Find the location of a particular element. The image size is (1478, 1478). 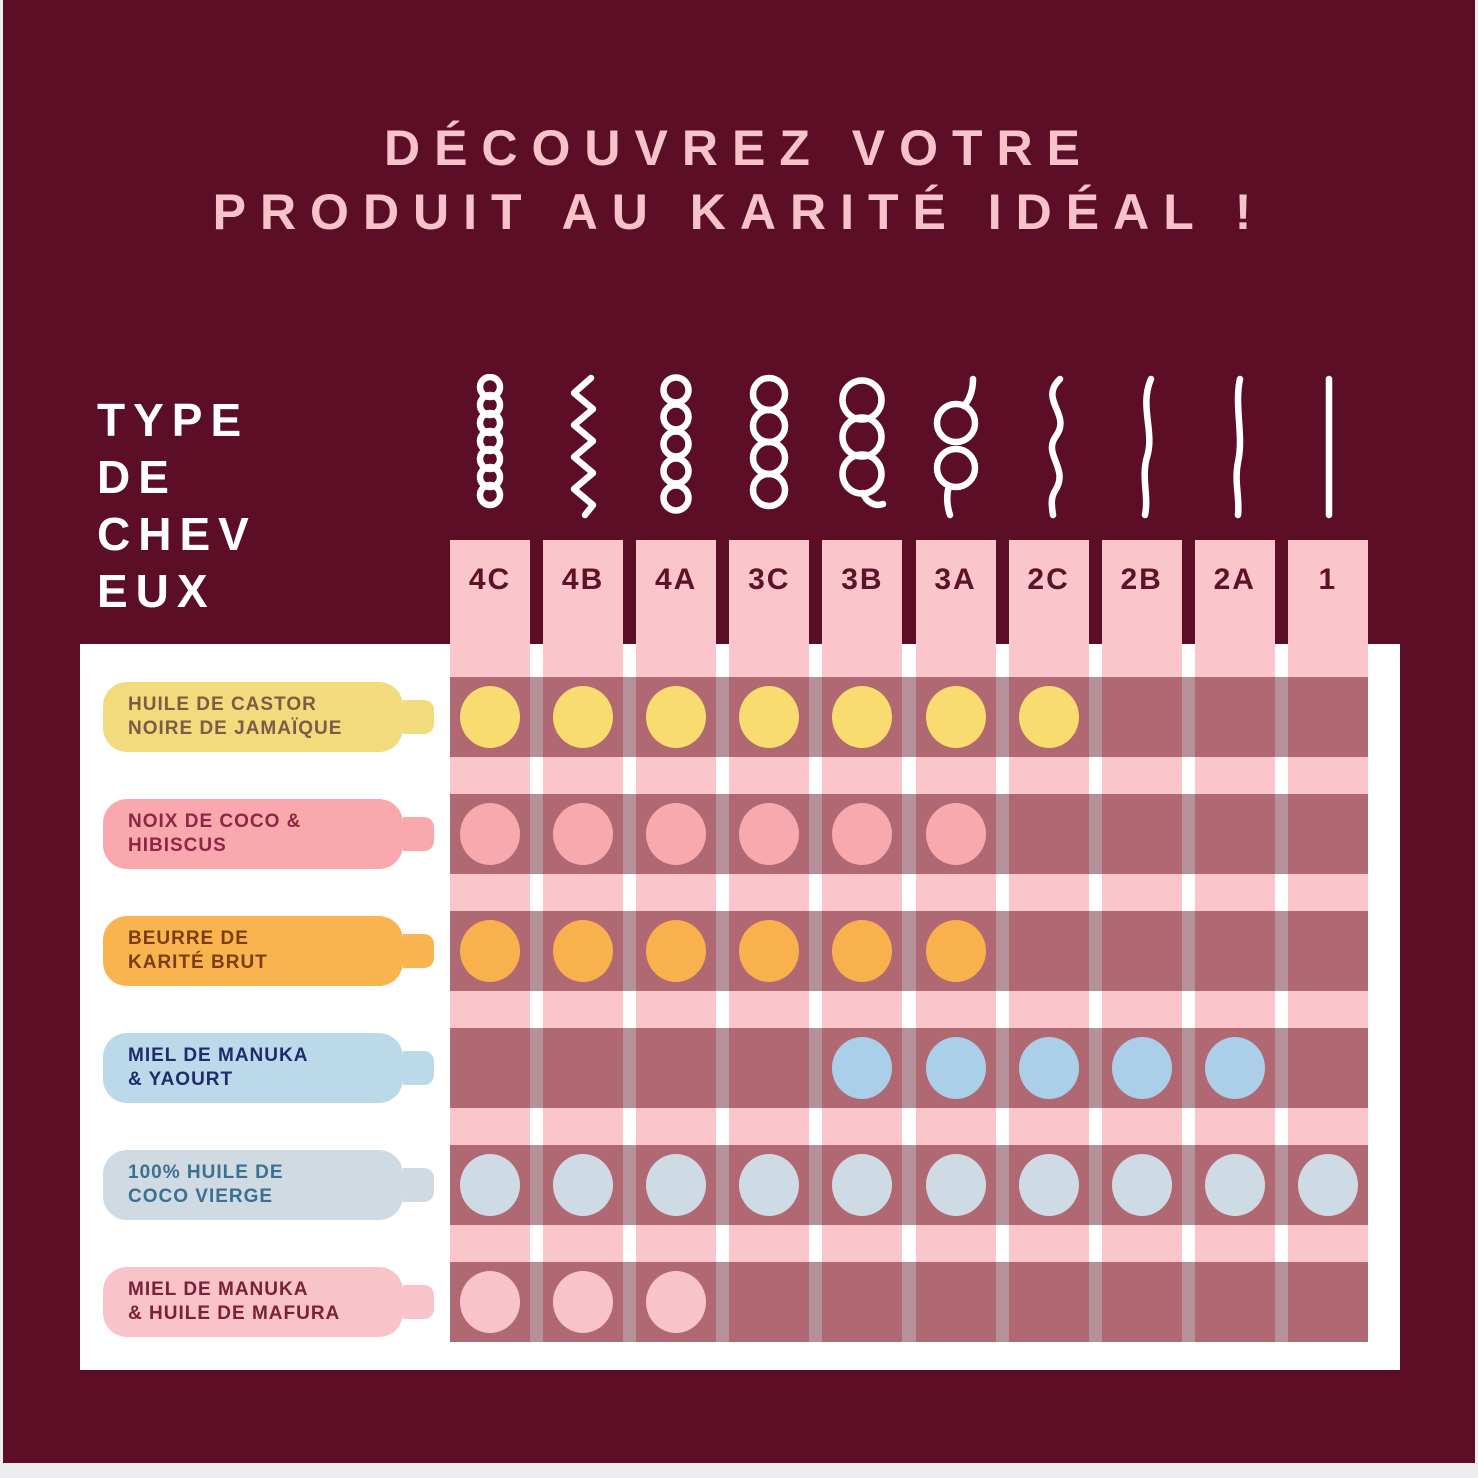

product-name: HUILE DE CASTOR NOIRE DE JAMAÏQUE is located at coordinates (235, 717).